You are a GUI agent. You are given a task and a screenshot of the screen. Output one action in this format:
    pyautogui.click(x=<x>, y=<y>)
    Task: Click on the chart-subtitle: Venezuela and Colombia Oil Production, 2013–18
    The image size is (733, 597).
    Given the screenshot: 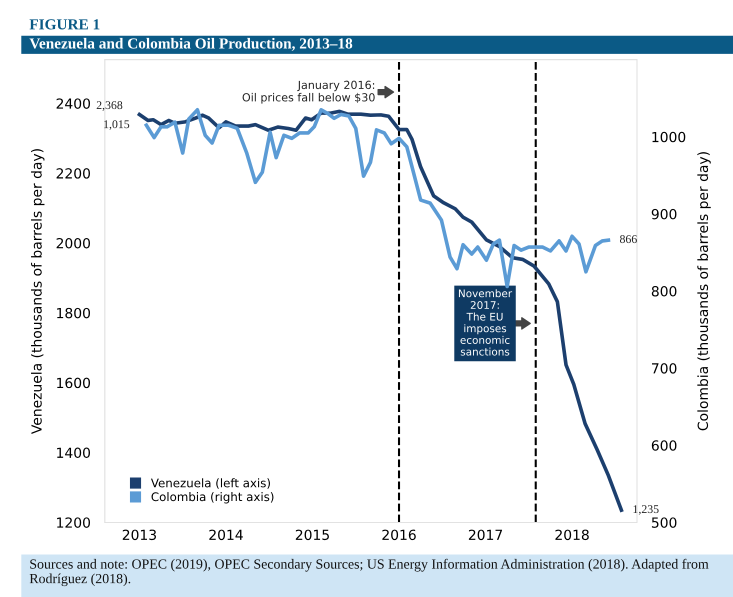 What is the action you would take?
    pyautogui.click(x=190, y=44)
    